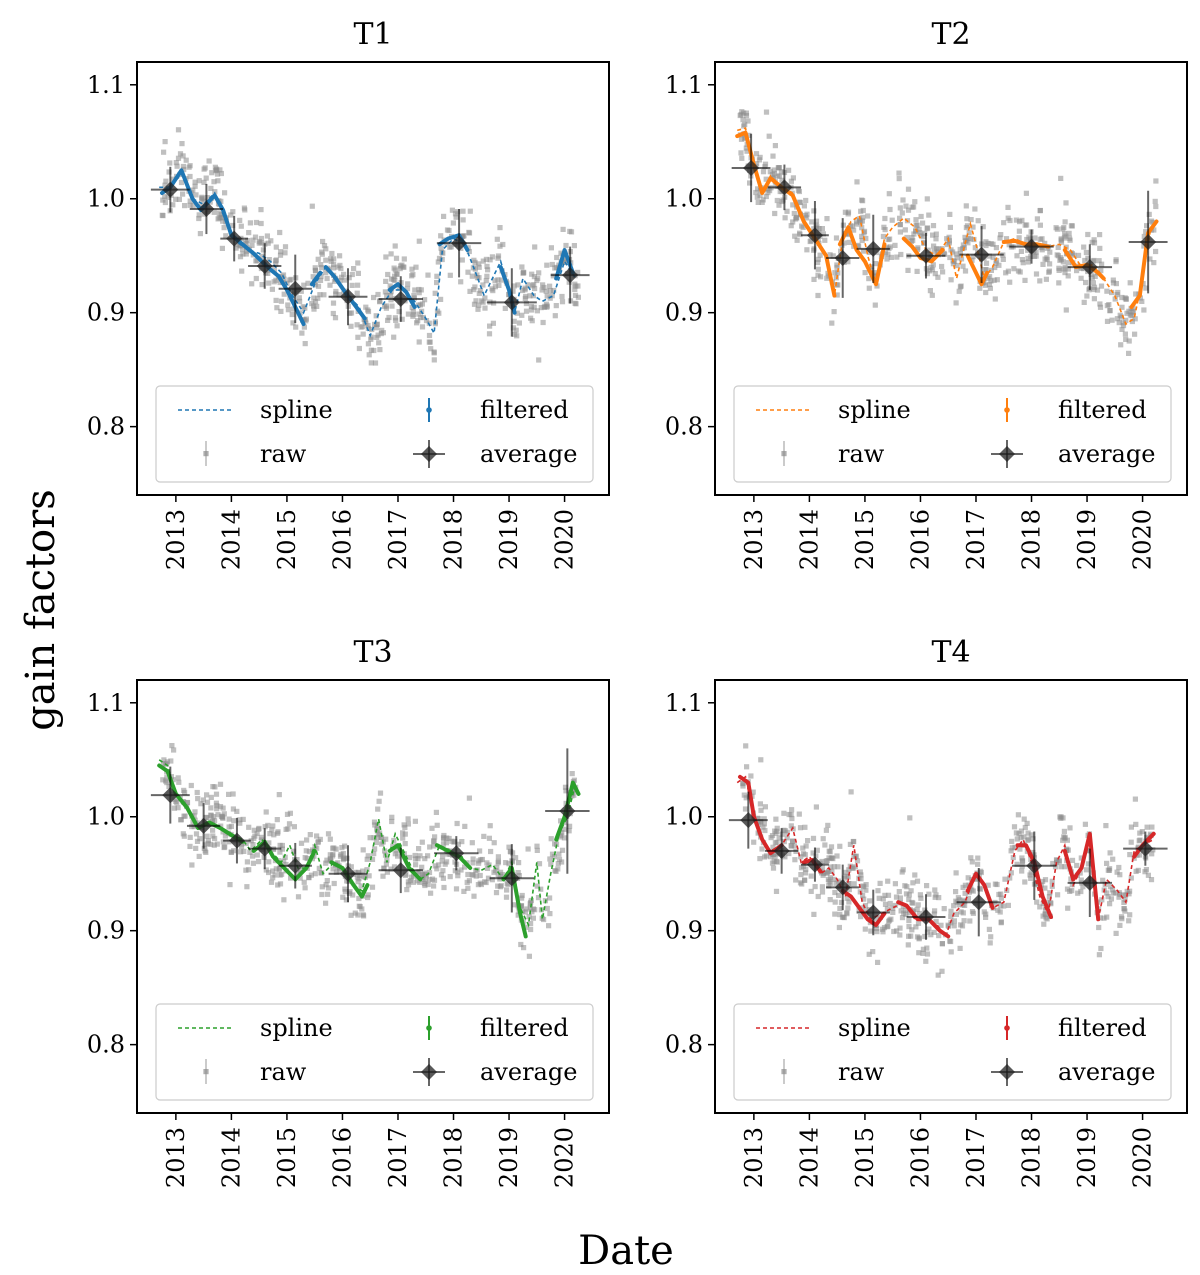  Describe the element at coordinates (514, 902) in the screenshot. I see `filtered-segment` at that location.